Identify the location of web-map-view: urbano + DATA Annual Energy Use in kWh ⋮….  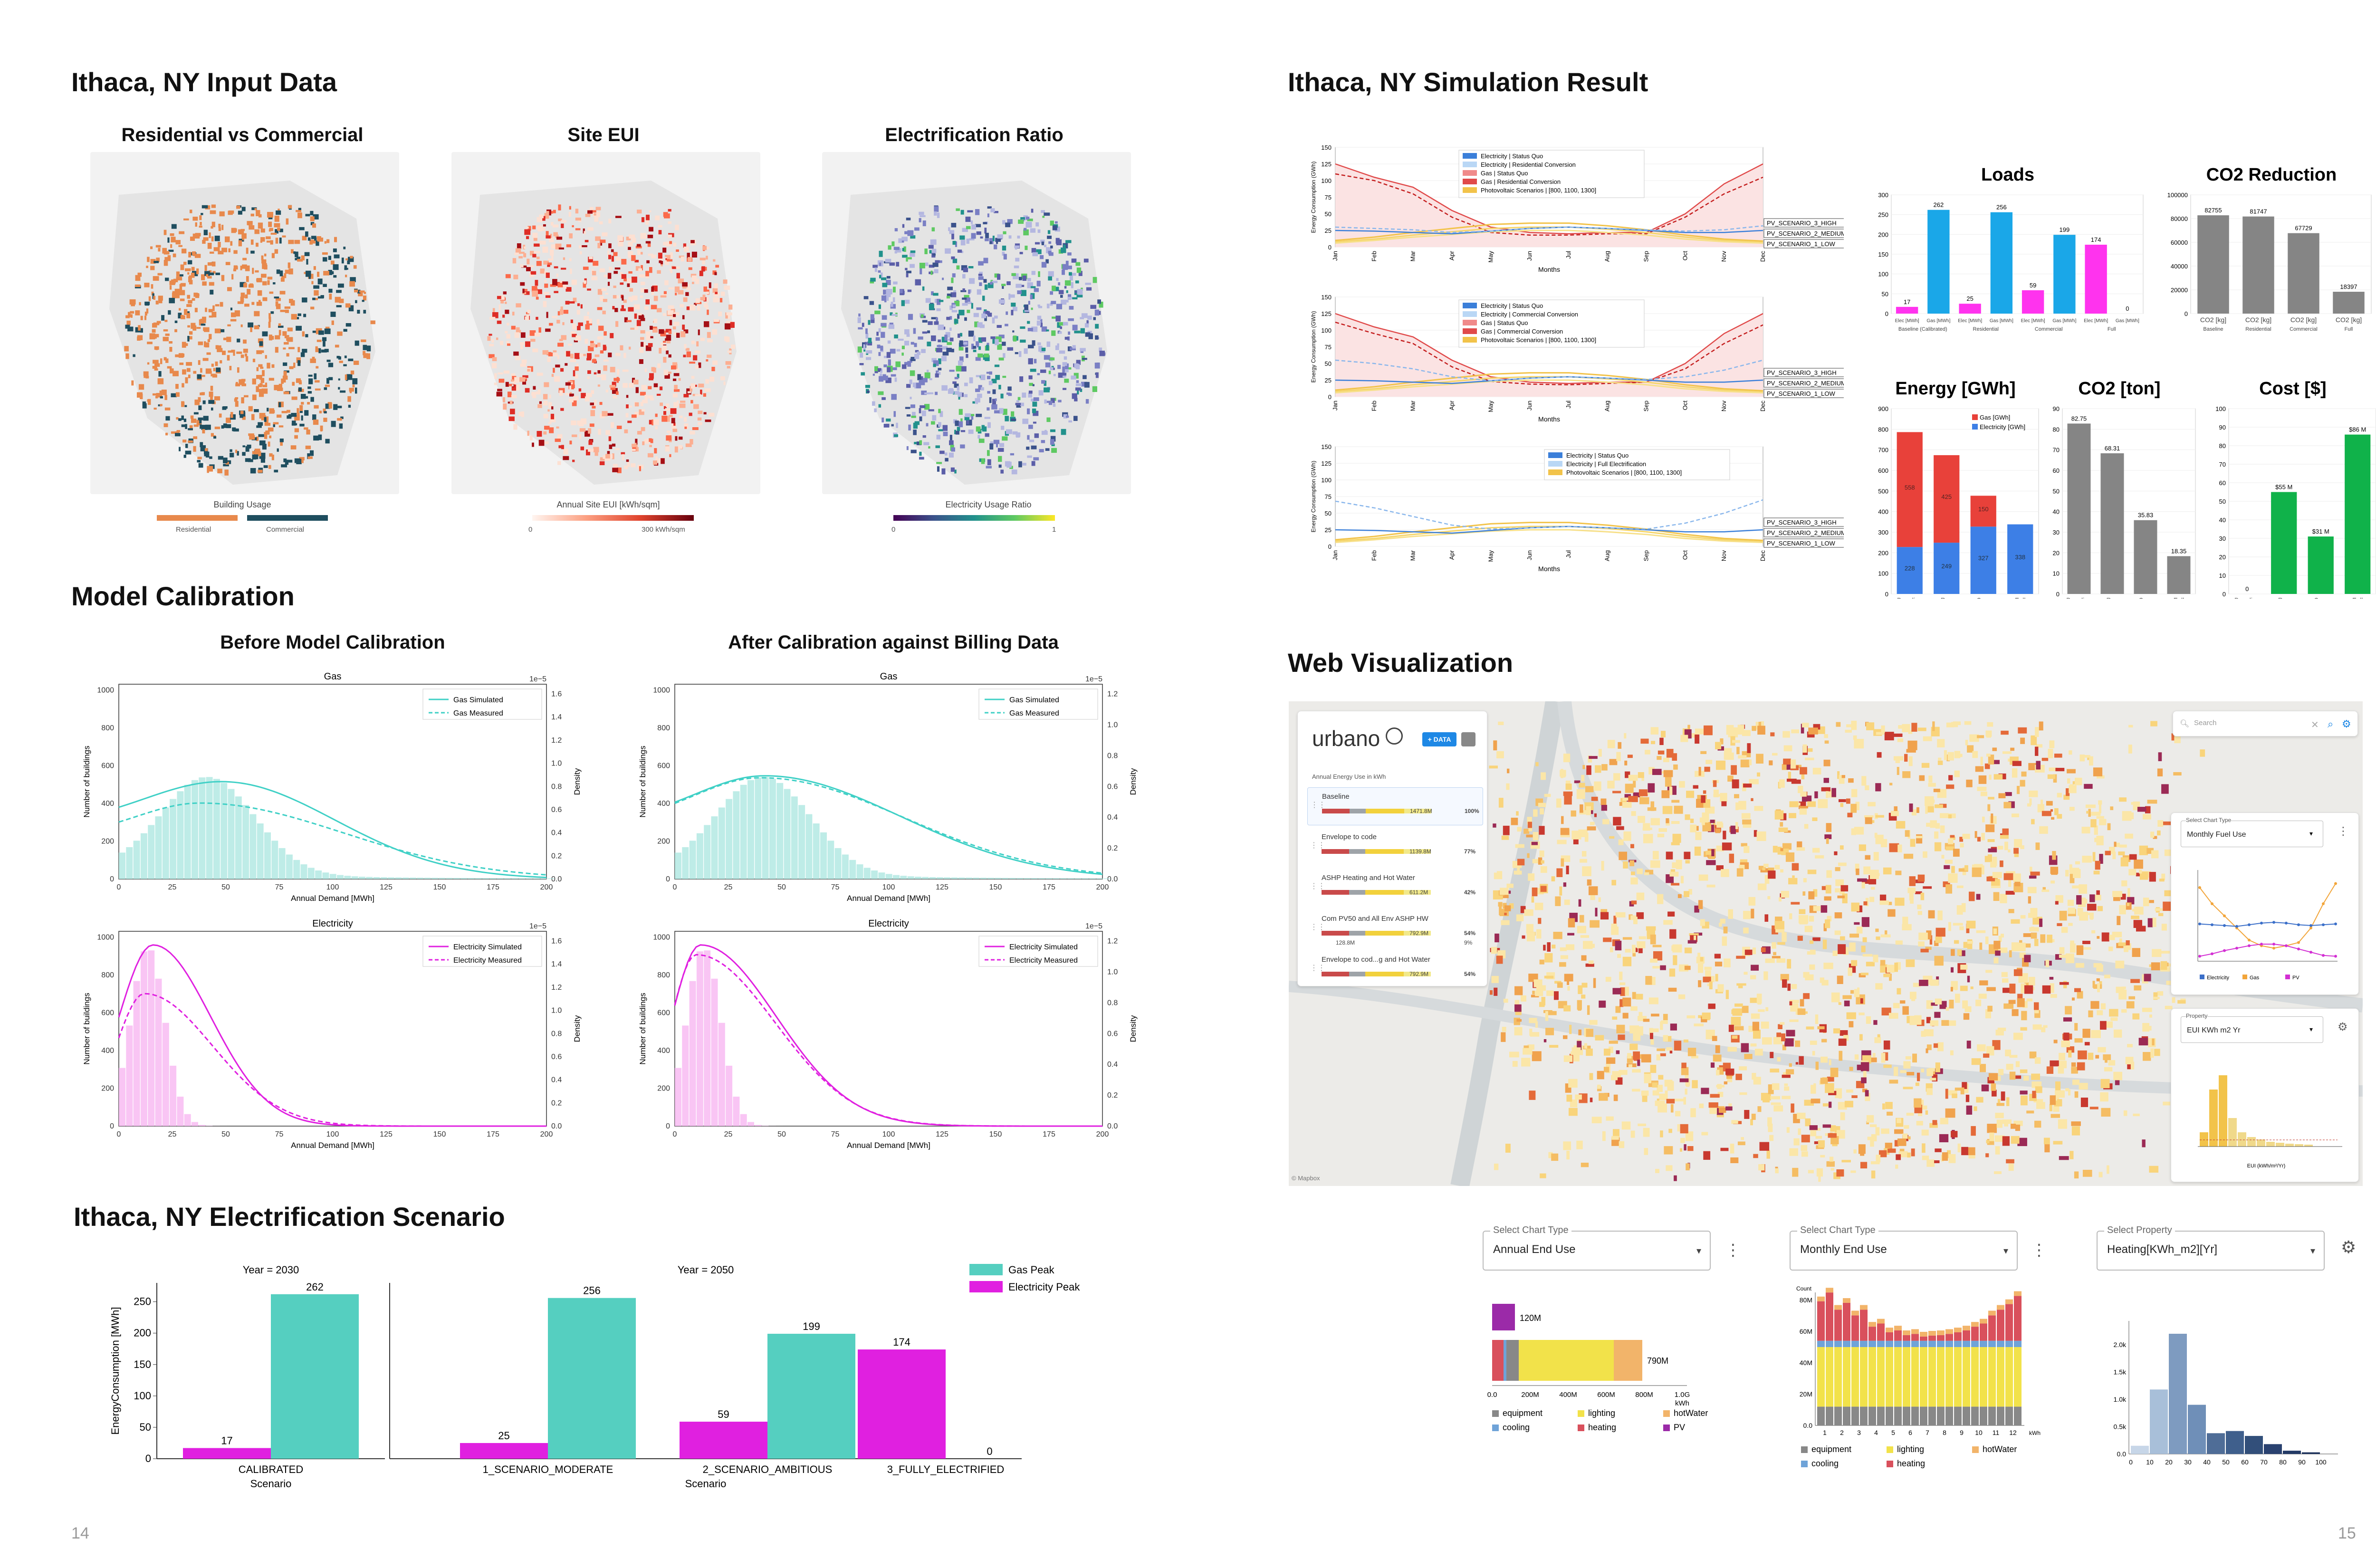
(1826, 944).